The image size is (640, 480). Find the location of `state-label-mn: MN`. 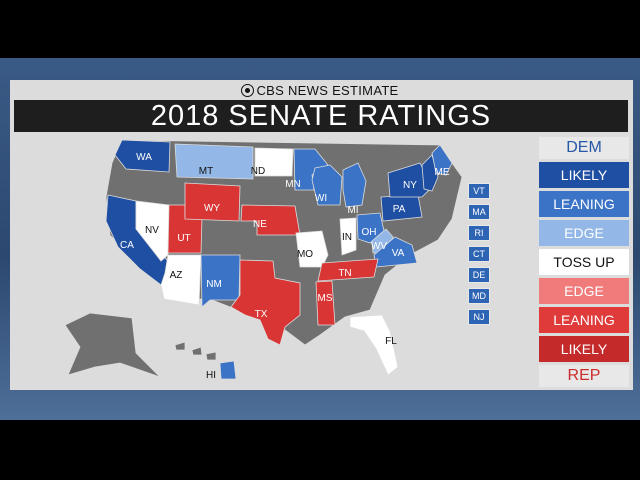

state-label-mn: MN is located at coordinates (293, 184).